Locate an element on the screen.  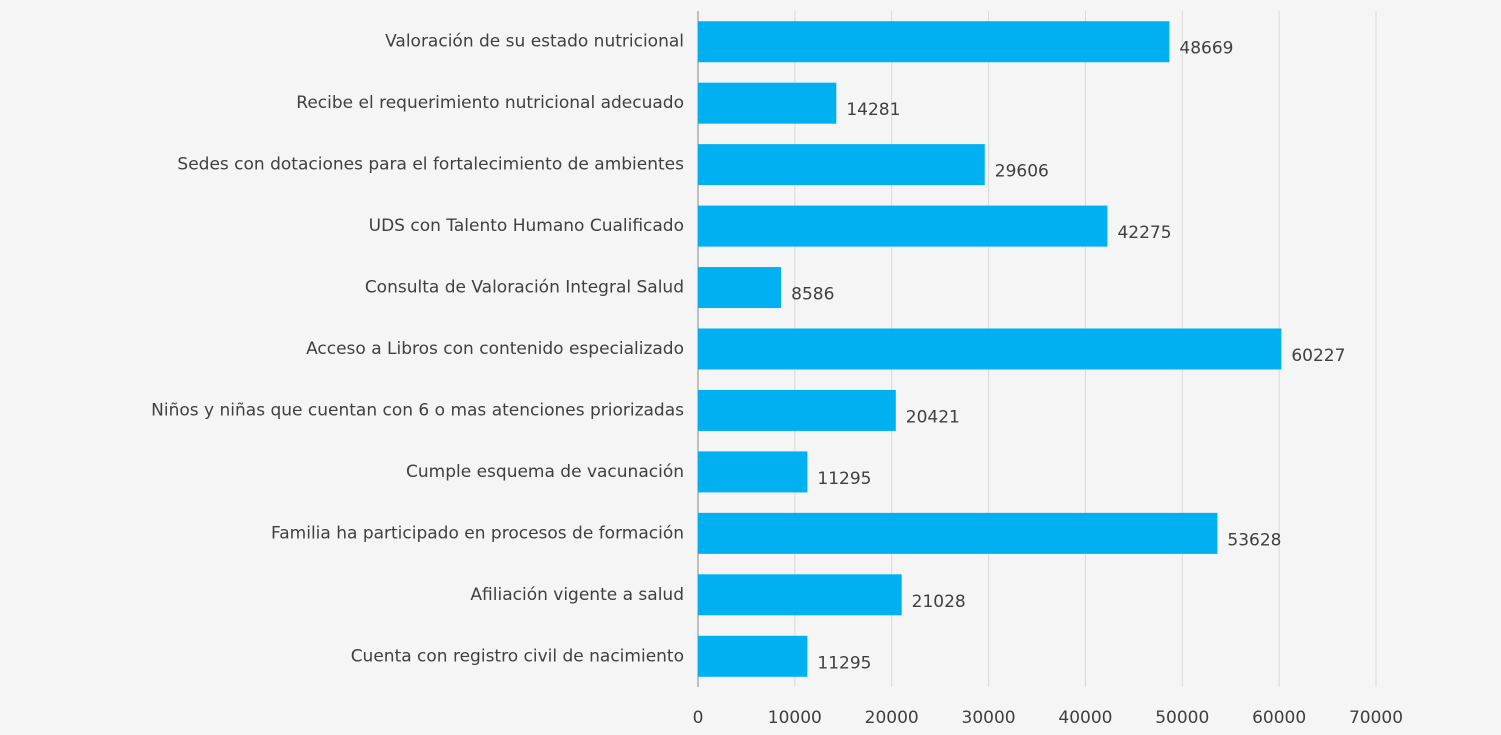
x-tick-label: 70000 is located at coordinates (1376, 718).